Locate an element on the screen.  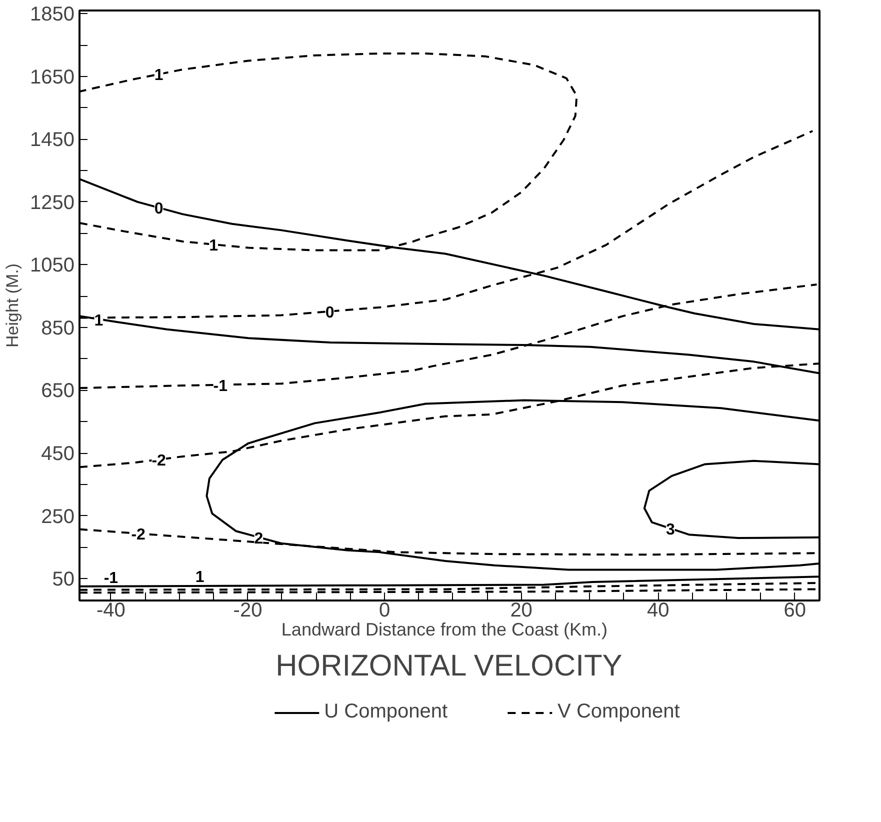
y-axis-title: Height (M.) is located at coordinates (12, 305).